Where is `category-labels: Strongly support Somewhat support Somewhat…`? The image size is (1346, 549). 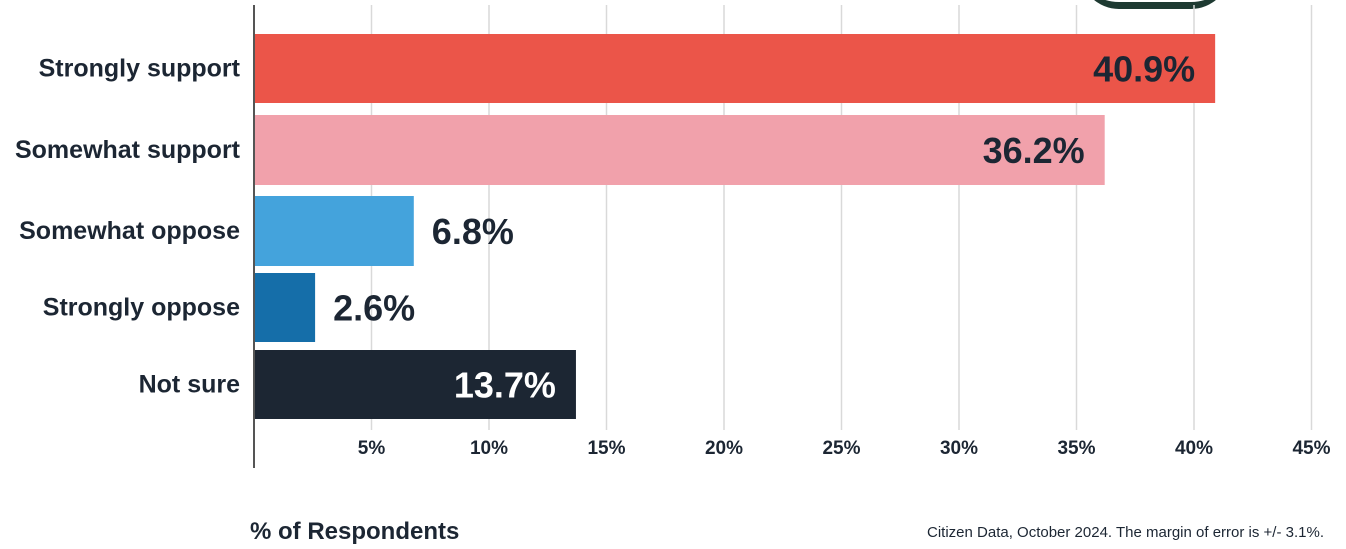
category-labels: Strongly support Somewhat support Somewhat… is located at coordinates (128, 227).